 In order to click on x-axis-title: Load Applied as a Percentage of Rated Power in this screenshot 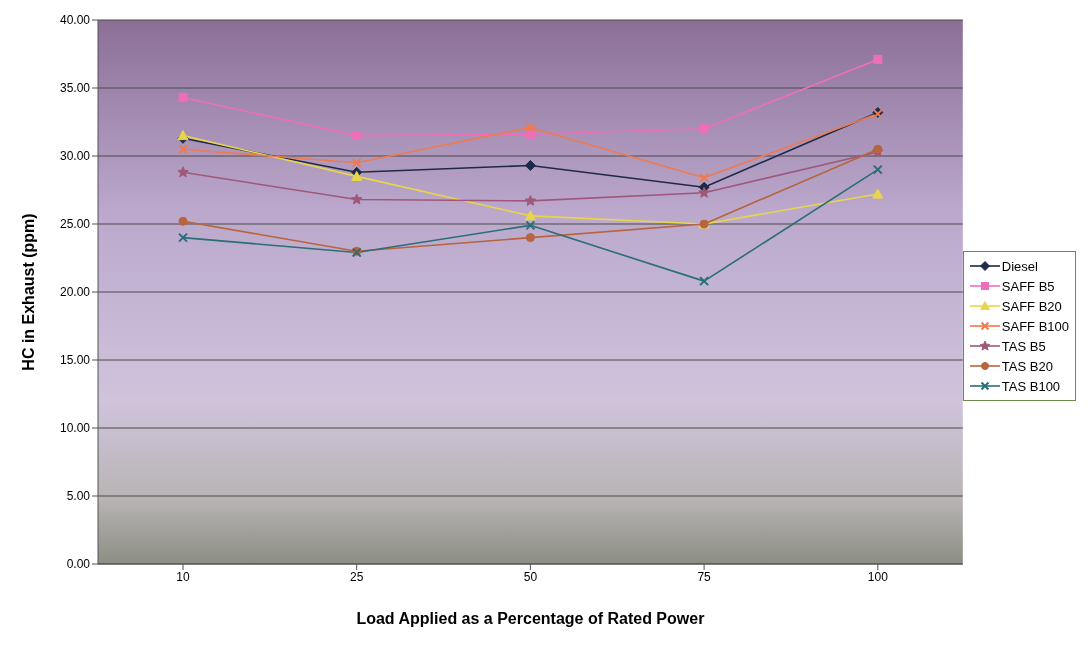, I will do `click(530, 618)`.